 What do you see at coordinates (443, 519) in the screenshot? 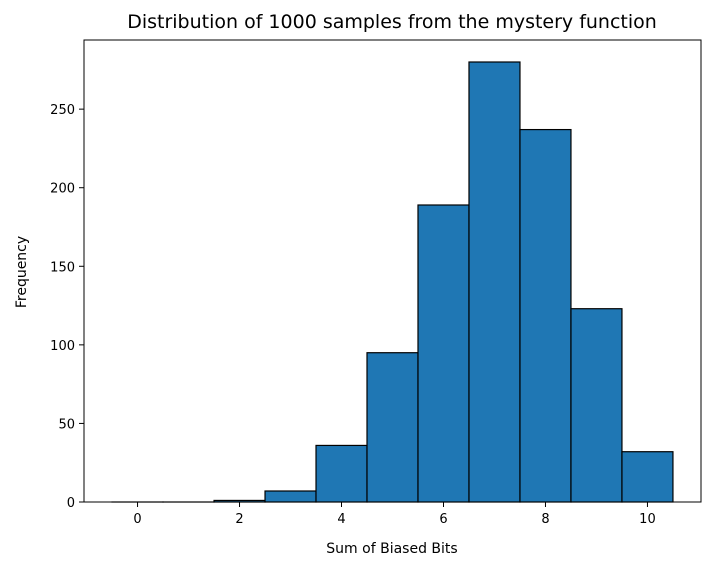
I see `x-tick-label: 6` at bounding box center [443, 519].